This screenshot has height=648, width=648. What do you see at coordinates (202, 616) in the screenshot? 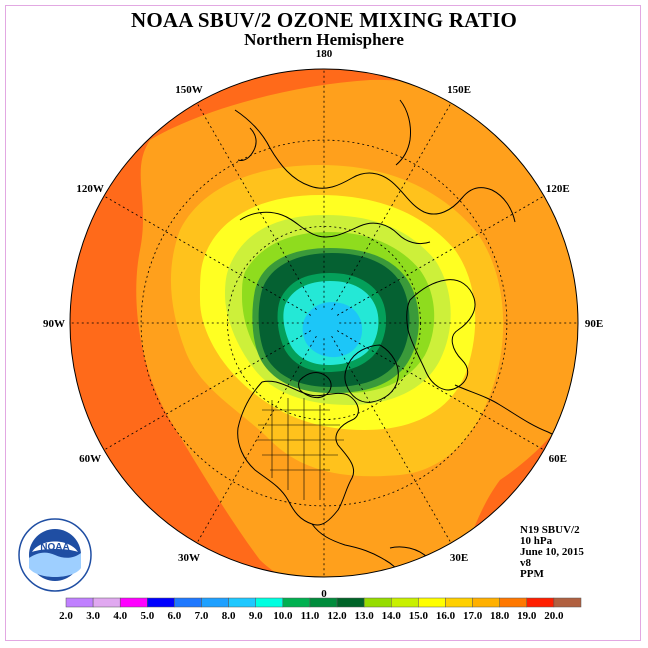
I see `color-bar-tick-label: 7.0` at bounding box center [202, 616].